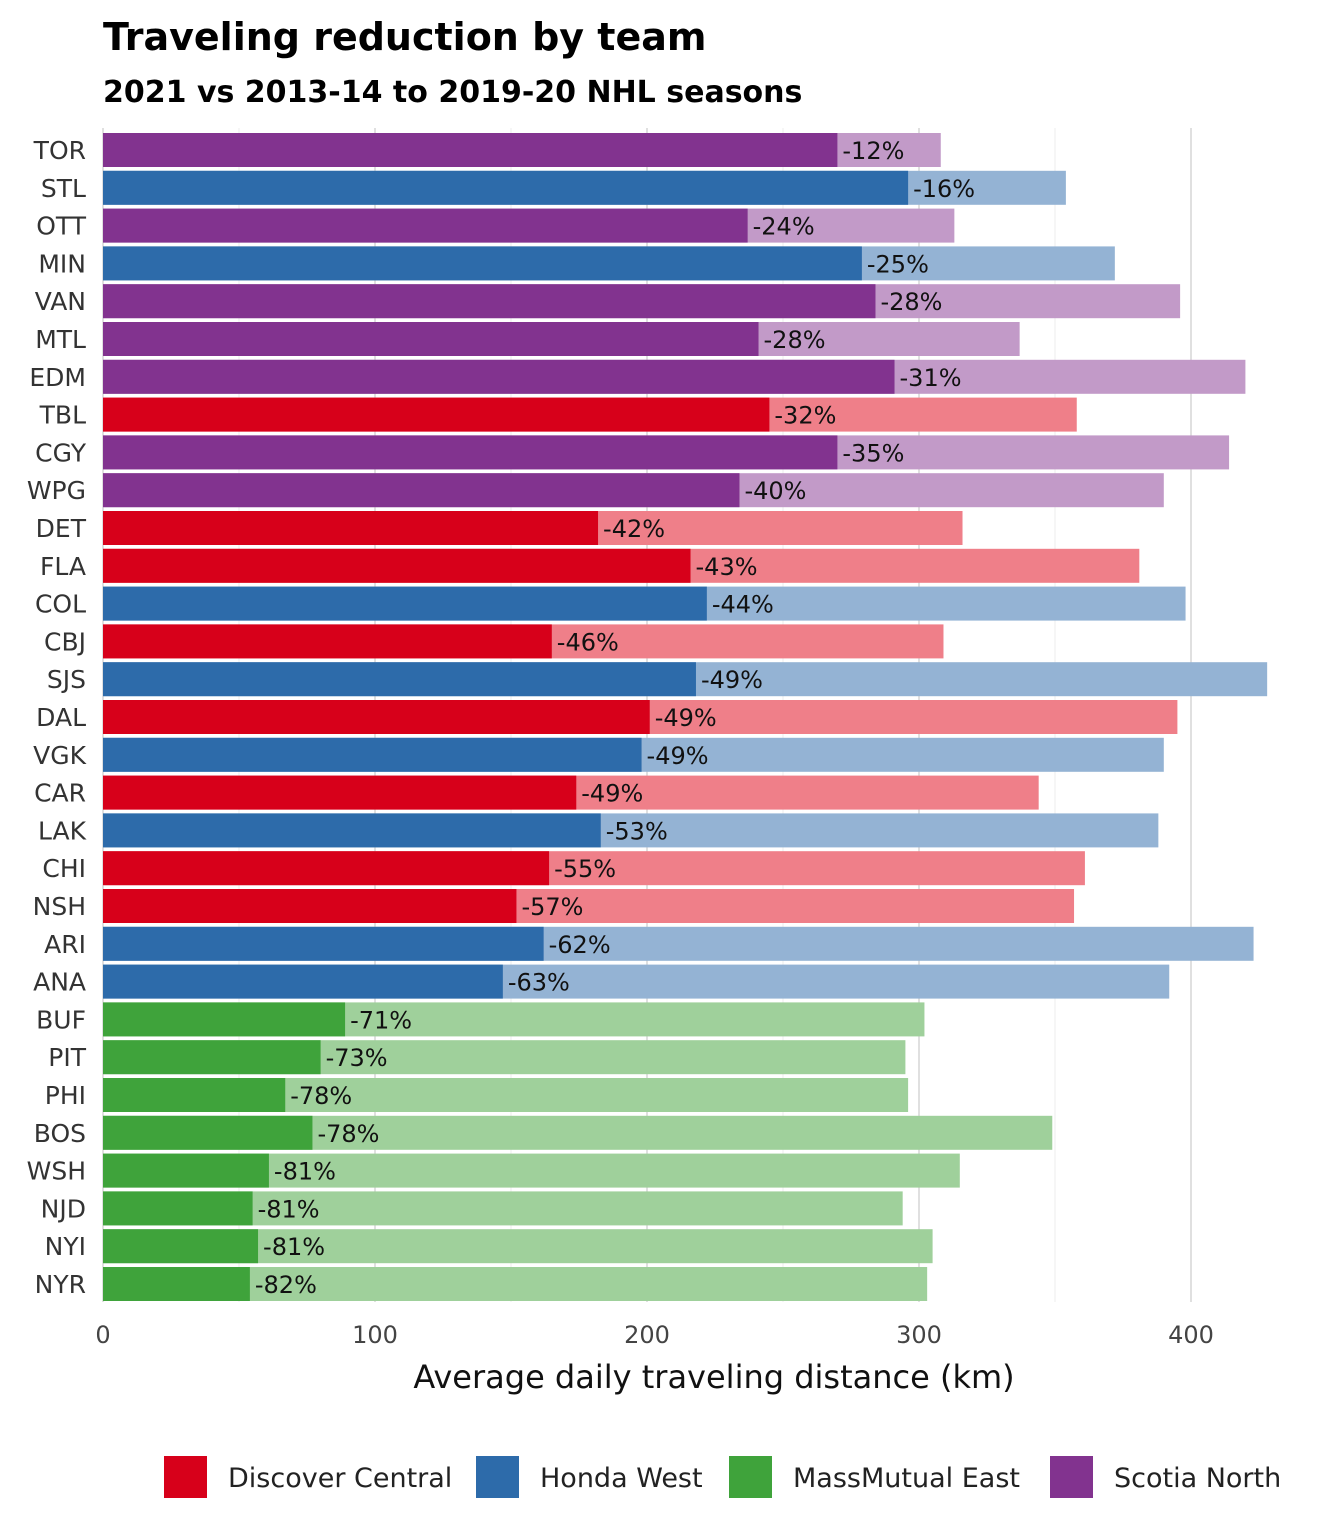  I want to click on team-label-stl: STL, so click(63, 188).